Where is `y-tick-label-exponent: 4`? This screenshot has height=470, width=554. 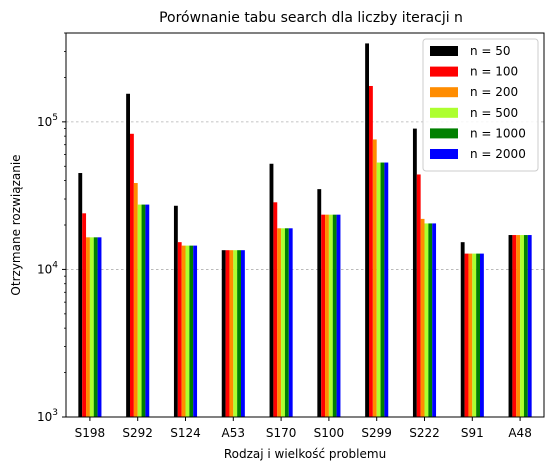
y-tick-label-exponent: 4 is located at coordinates (55, 265).